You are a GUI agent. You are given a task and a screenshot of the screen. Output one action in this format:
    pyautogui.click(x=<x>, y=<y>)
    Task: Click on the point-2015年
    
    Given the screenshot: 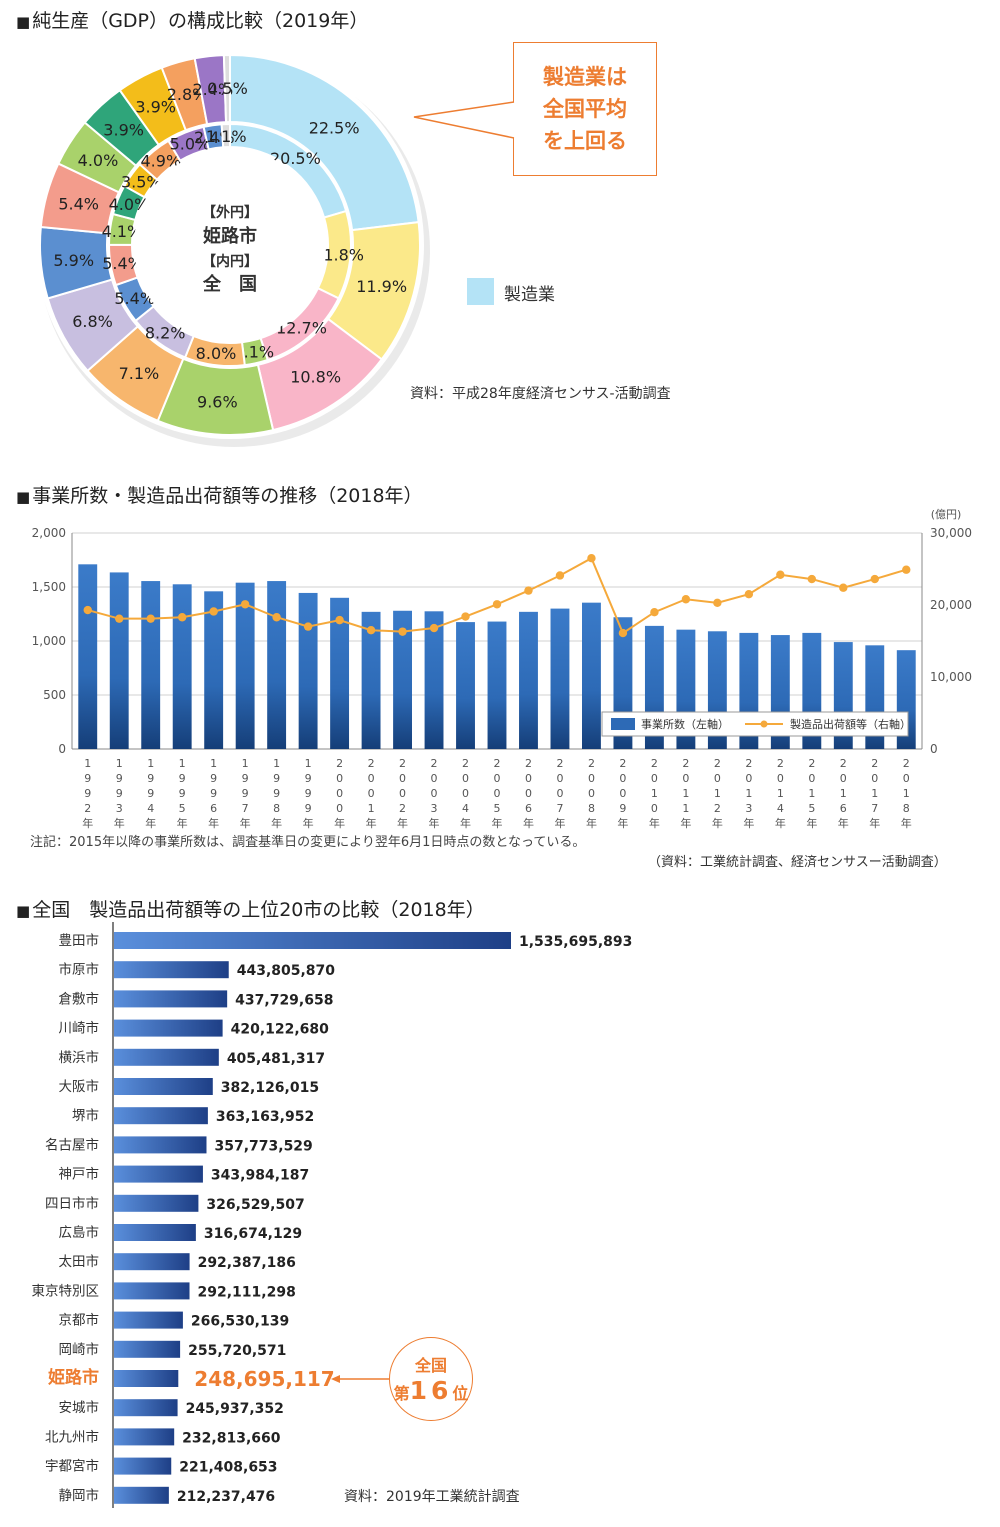 What is the action you would take?
    pyautogui.click(x=812, y=579)
    